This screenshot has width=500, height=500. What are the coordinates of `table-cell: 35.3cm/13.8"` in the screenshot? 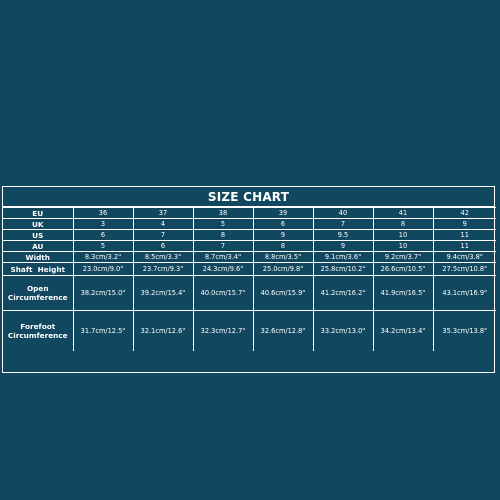 It's located at (464, 330).